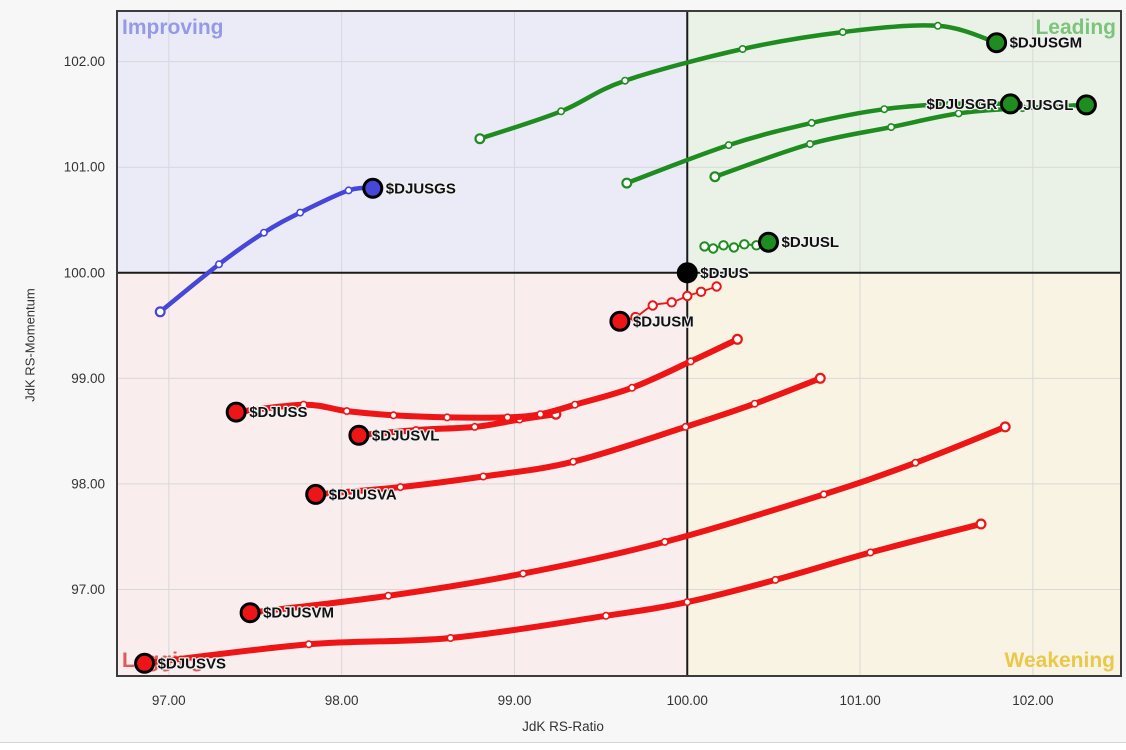 The image size is (1126, 750). Describe the element at coordinates (1060, 660) in the screenshot. I see `quadrant-label-weakening: Weakening` at that location.